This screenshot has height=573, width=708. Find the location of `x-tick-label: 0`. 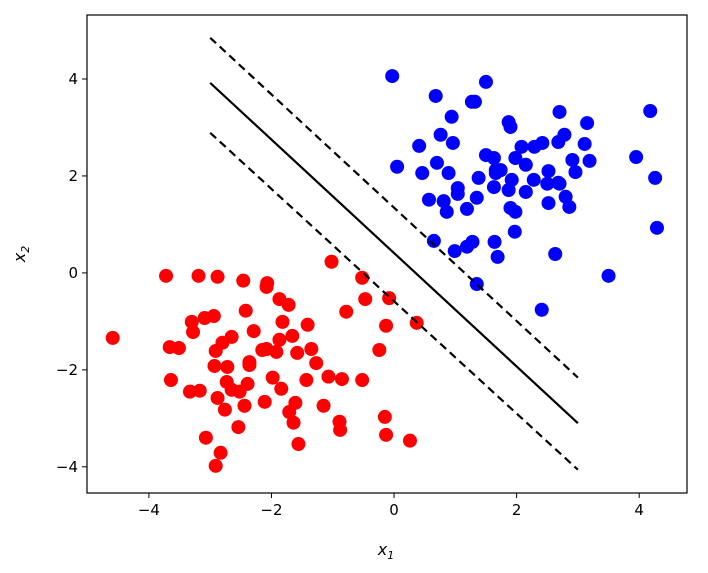

x-tick-label: 0 is located at coordinates (394, 510).